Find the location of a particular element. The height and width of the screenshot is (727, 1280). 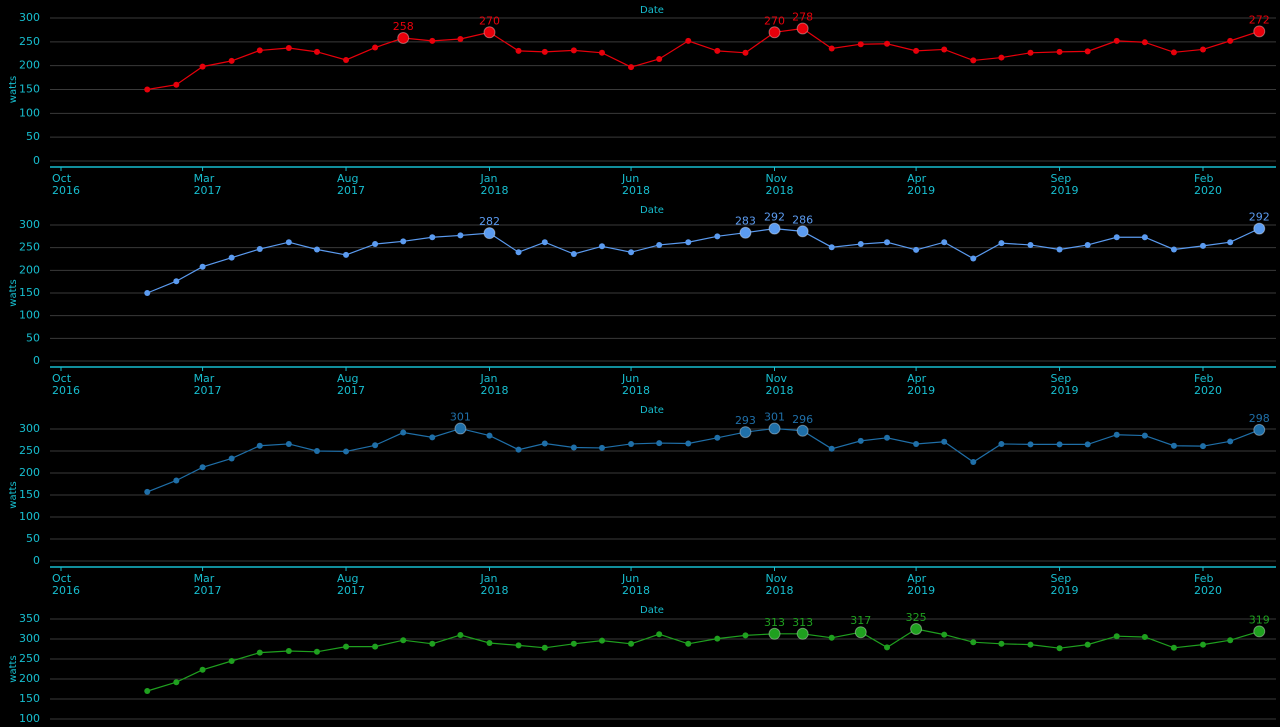

data-label: 258 is located at coordinates (403, 26).